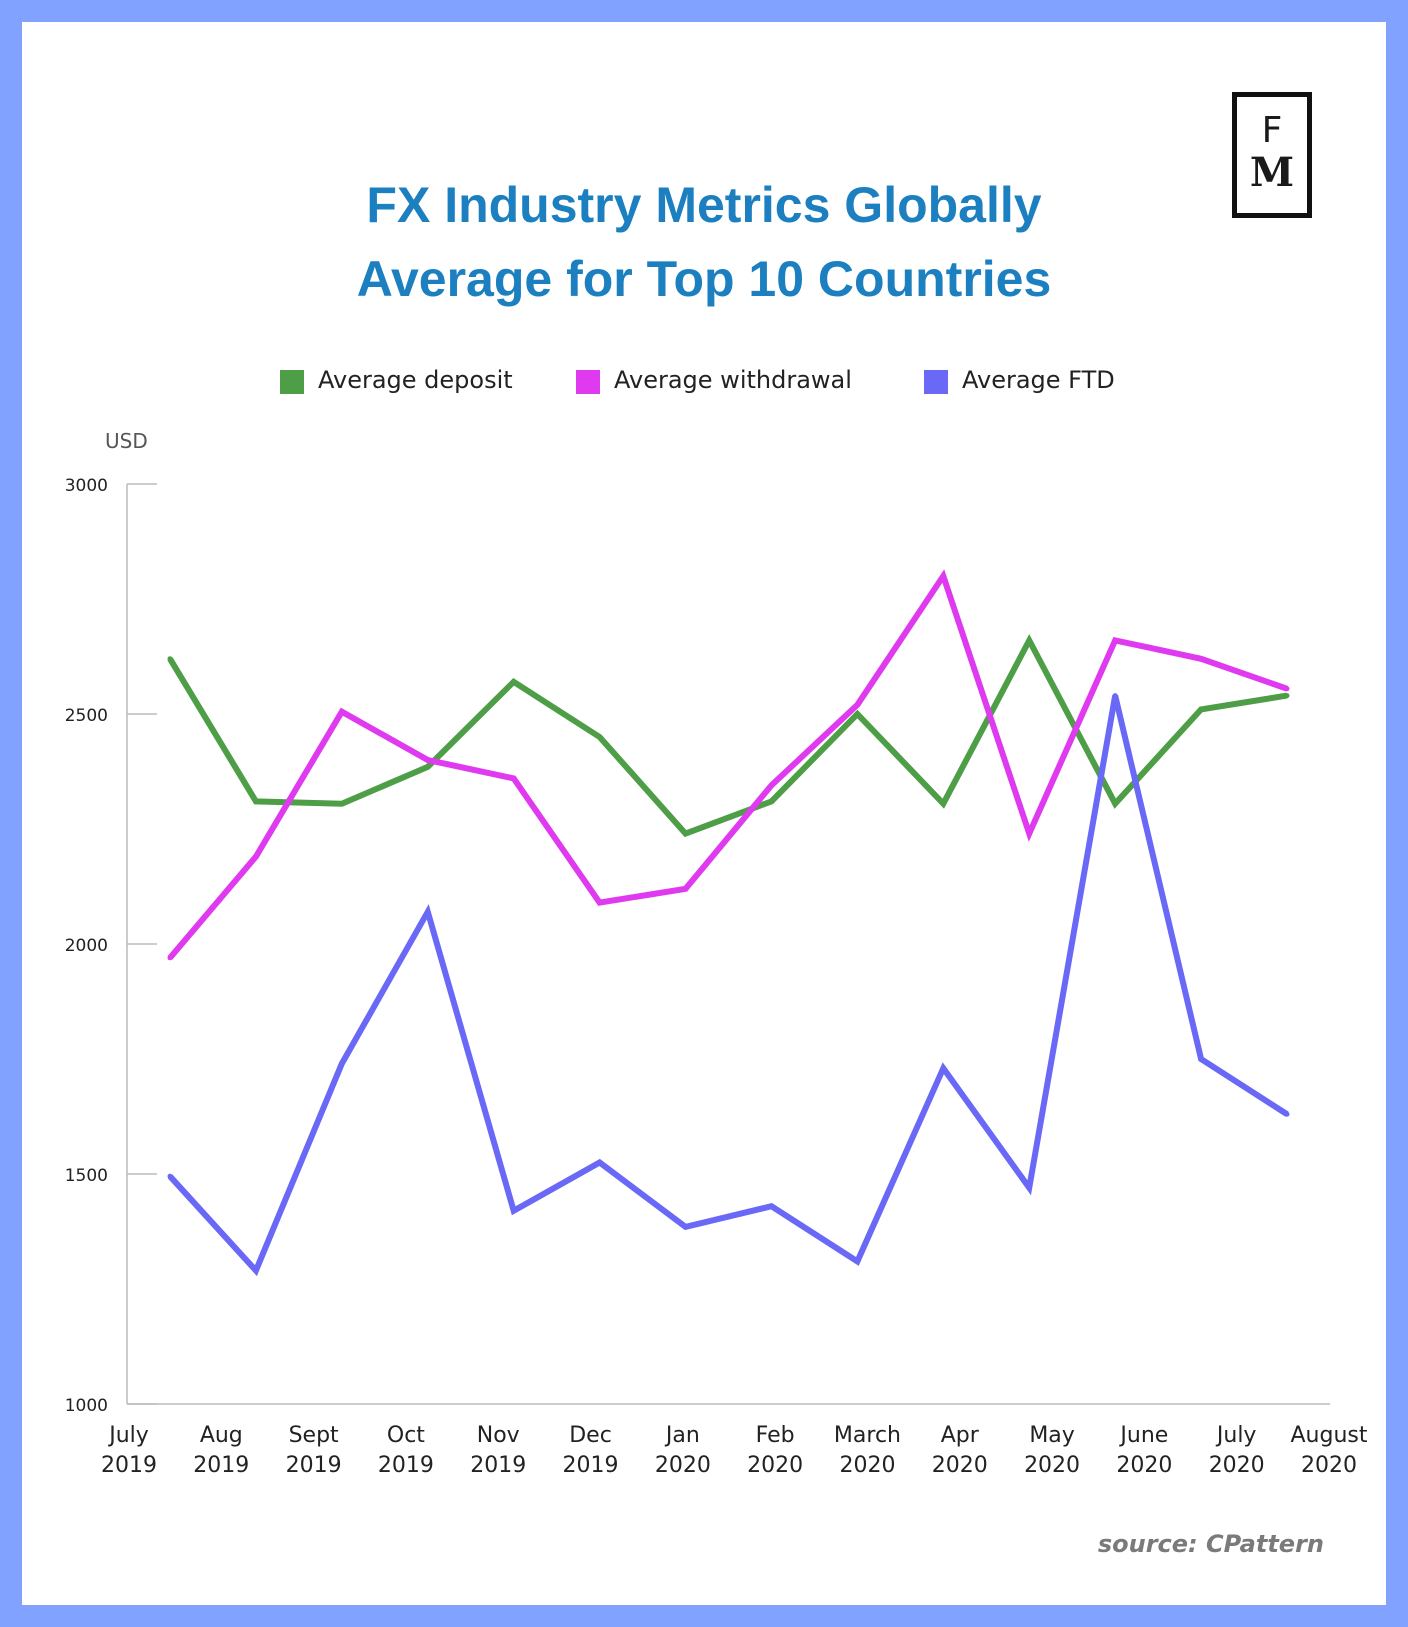 The height and width of the screenshot is (1627, 1408). I want to click on x-tick-label-year-1: 2019, so click(221, 1465).